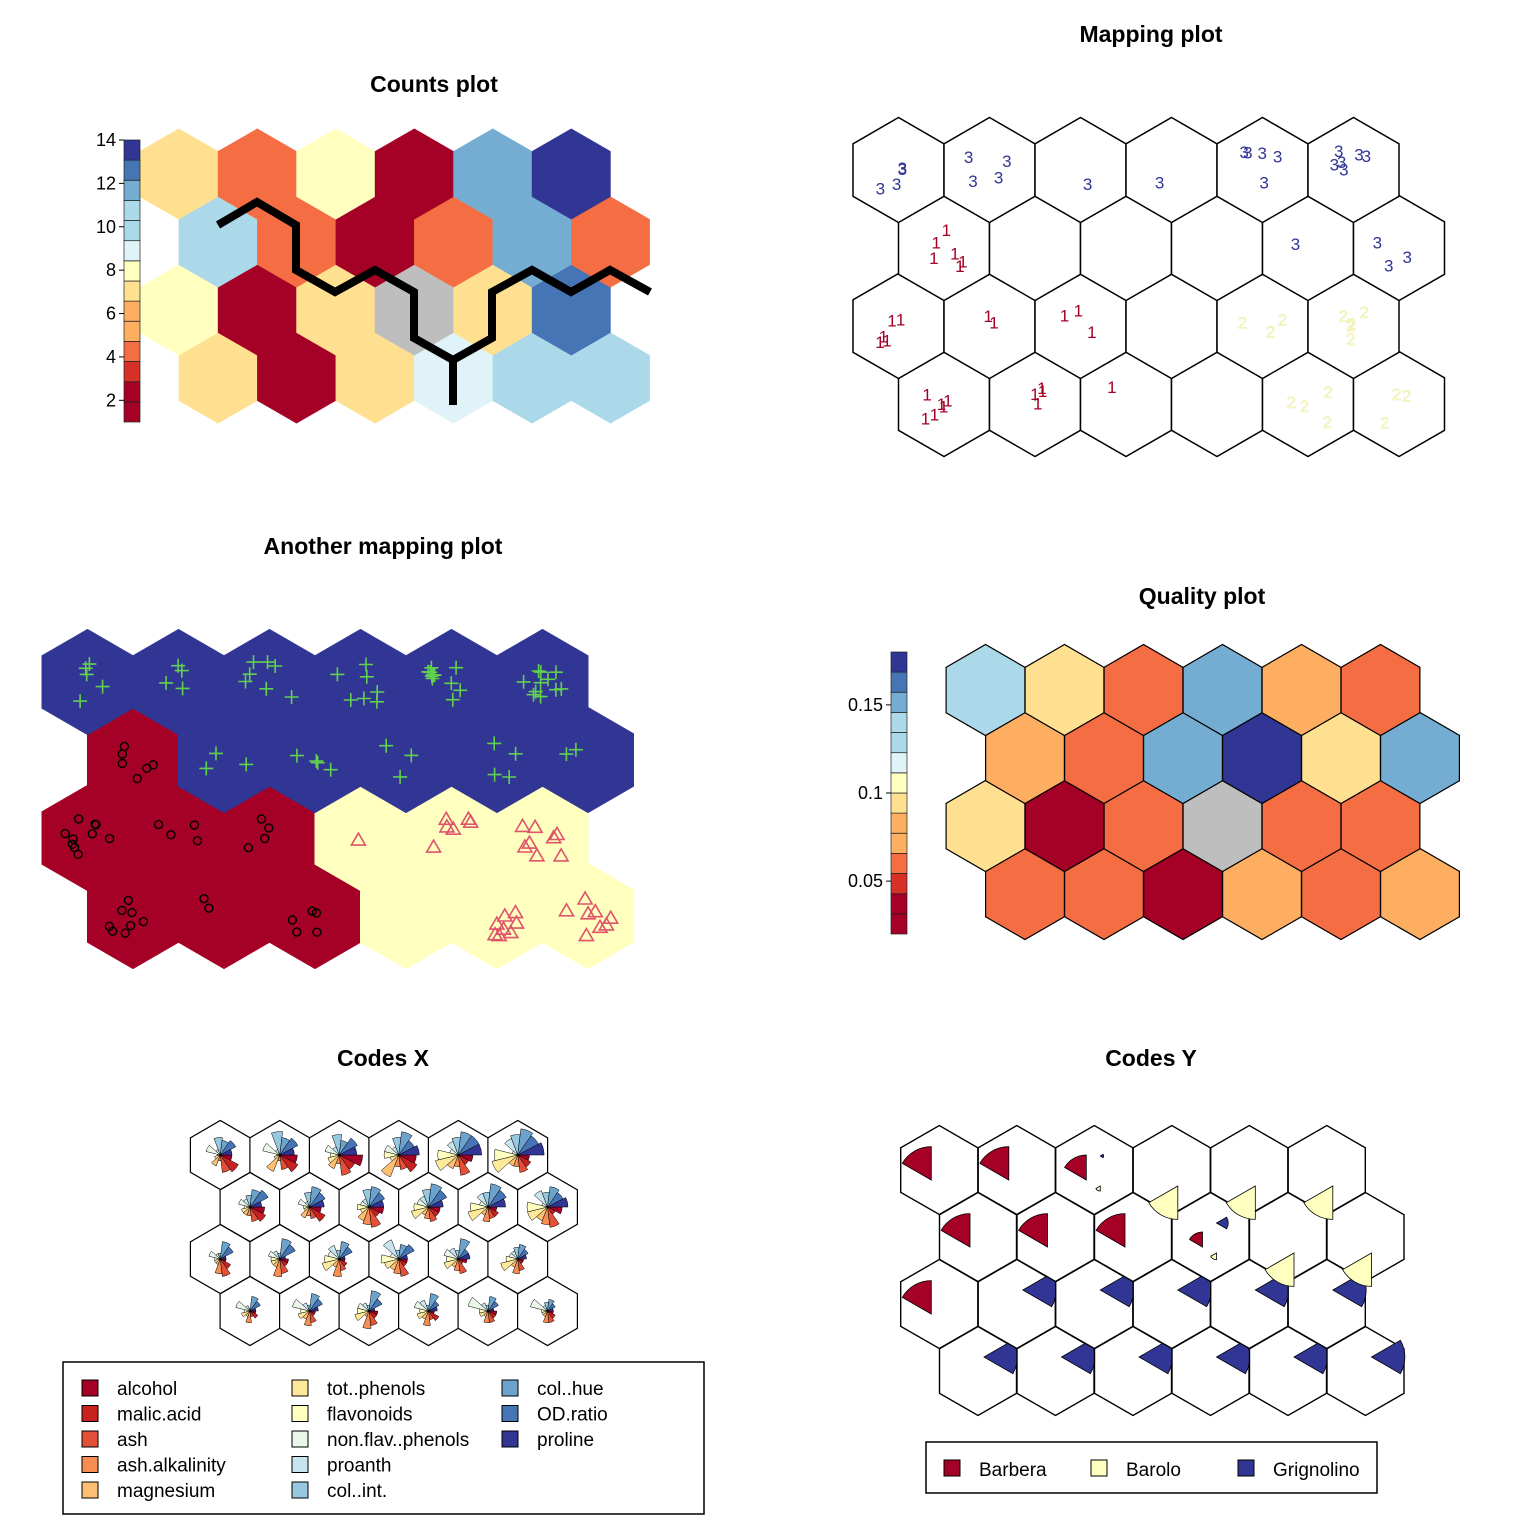 This screenshot has width=1536, height=1536. I want to click on legend-x-label: tot..phenols, so click(376, 1389).